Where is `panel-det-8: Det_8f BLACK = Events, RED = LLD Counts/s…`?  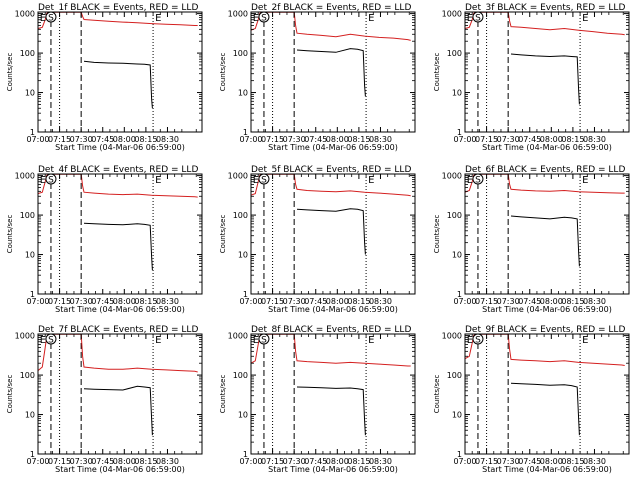
panel-det-8: Det_8f BLACK = Events, RED = LLD Counts/s… is located at coordinates (317, 399).